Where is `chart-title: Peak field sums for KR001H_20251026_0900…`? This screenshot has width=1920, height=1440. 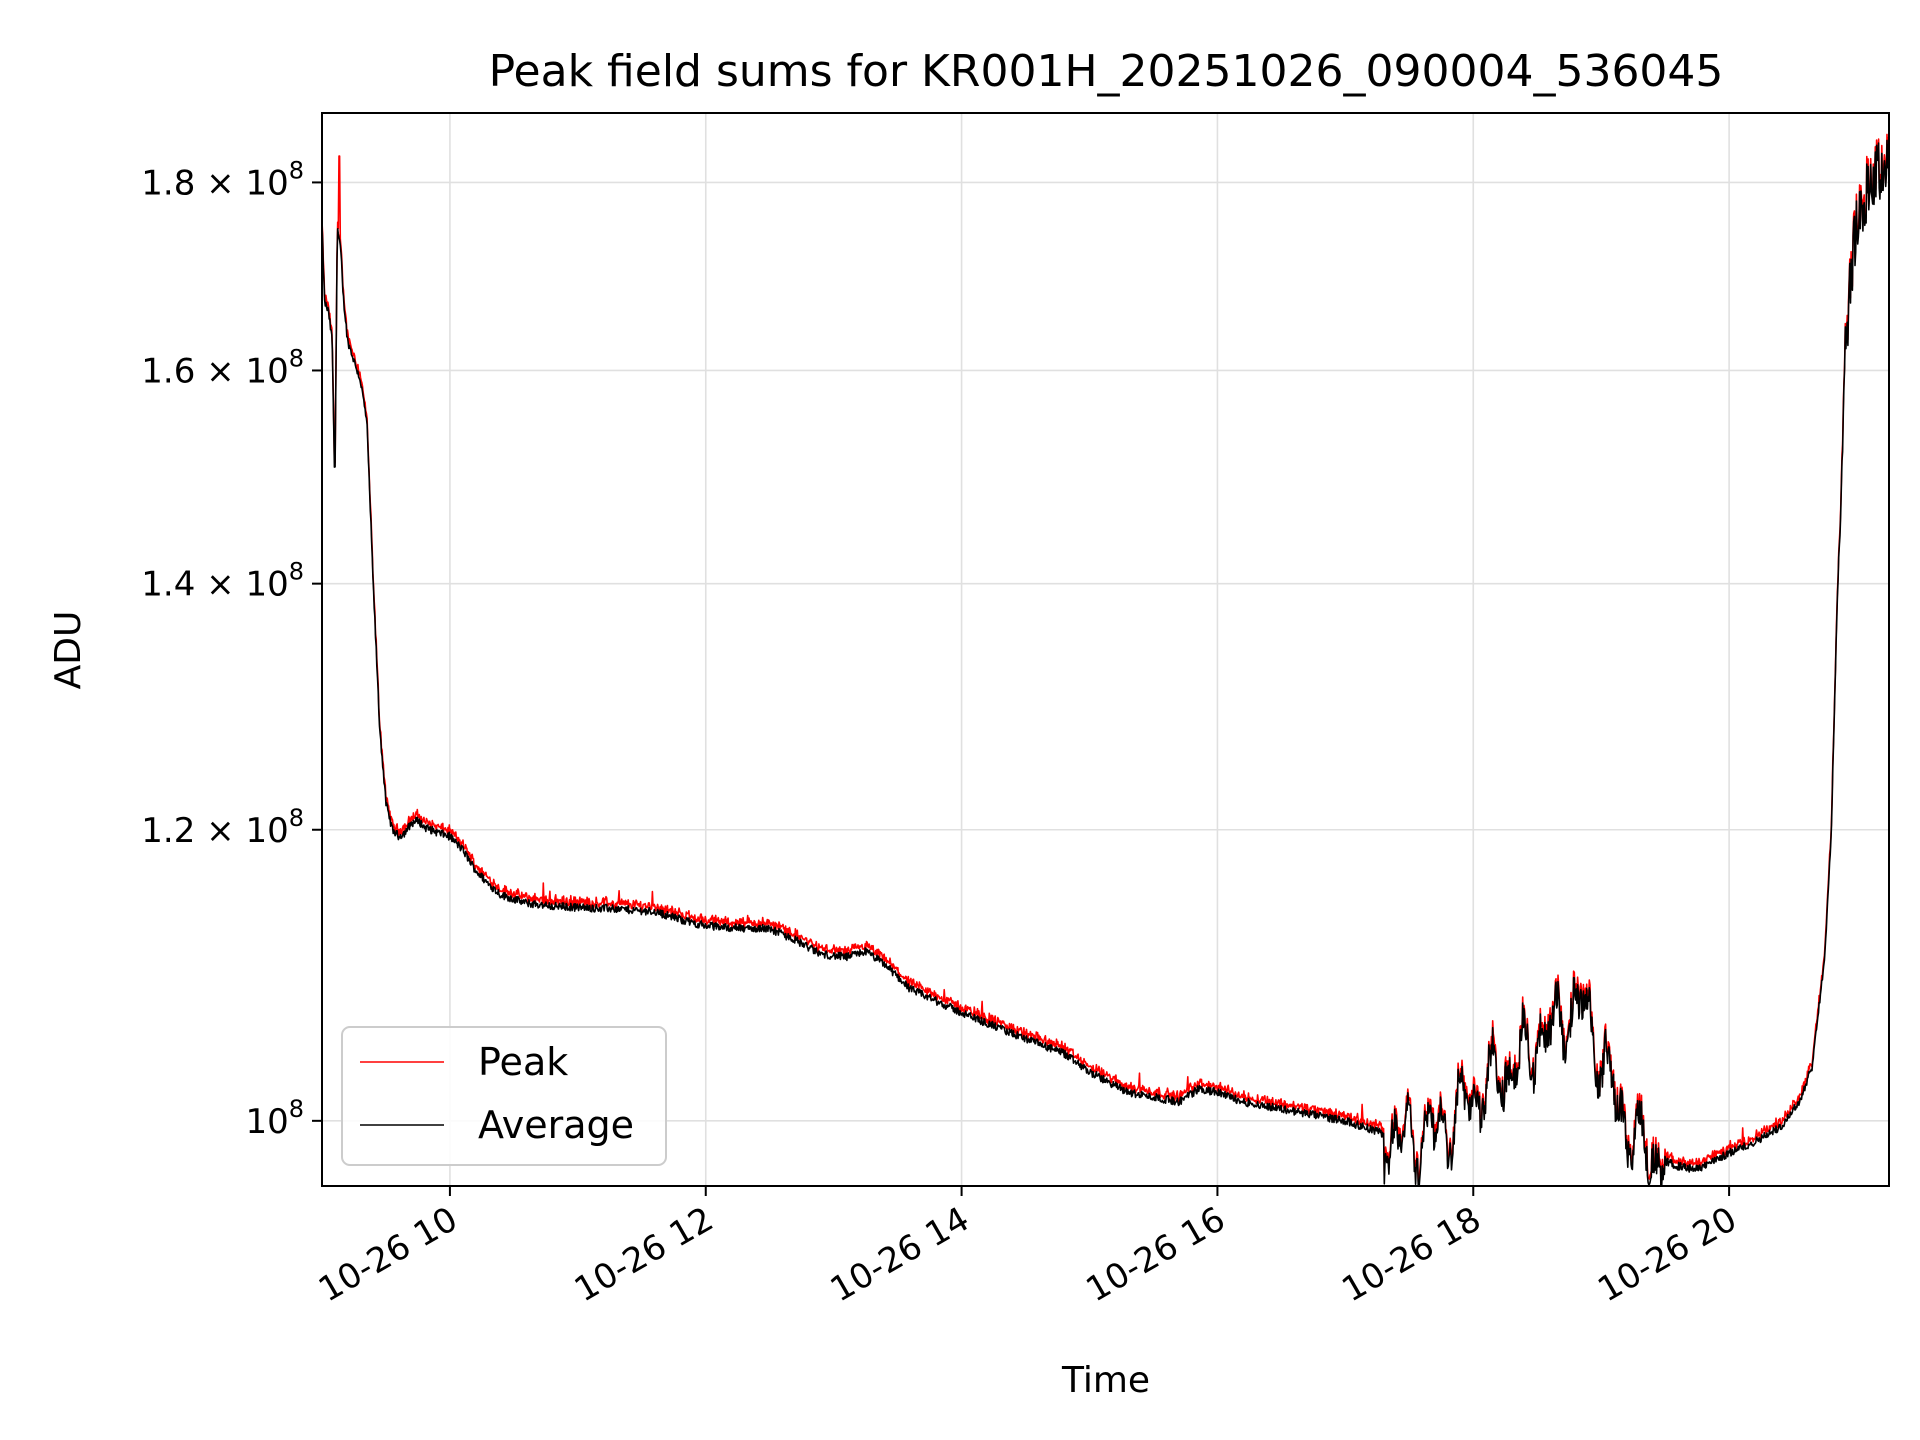
chart-title: Peak field sums for KR001H_20251026_0900… is located at coordinates (1106, 71).